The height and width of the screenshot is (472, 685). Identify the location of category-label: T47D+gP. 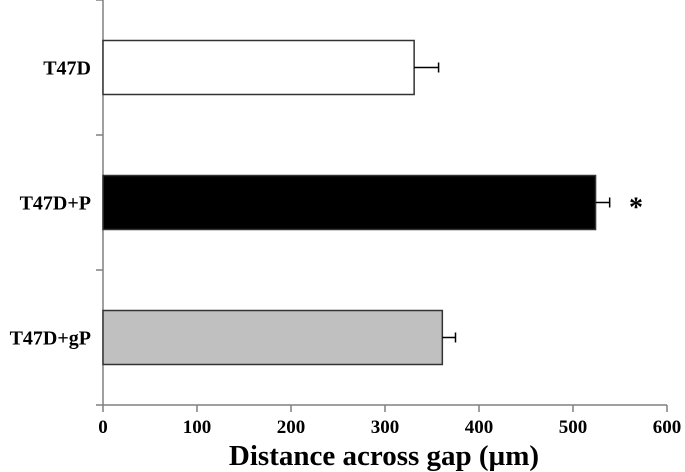
(50, 339).